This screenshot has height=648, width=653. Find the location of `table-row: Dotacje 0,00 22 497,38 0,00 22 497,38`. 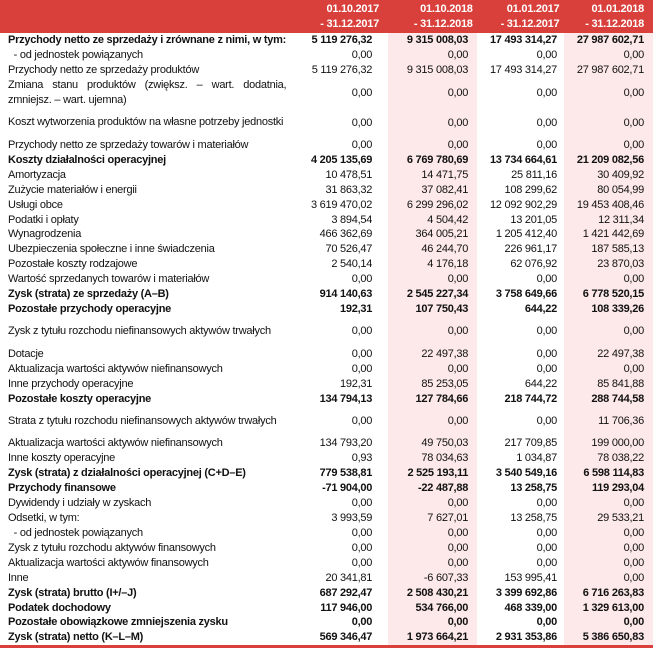

table-row: Dotacje 0,00 22 497,38 0,00 22 497,38 is located at coordinates (326, 354).